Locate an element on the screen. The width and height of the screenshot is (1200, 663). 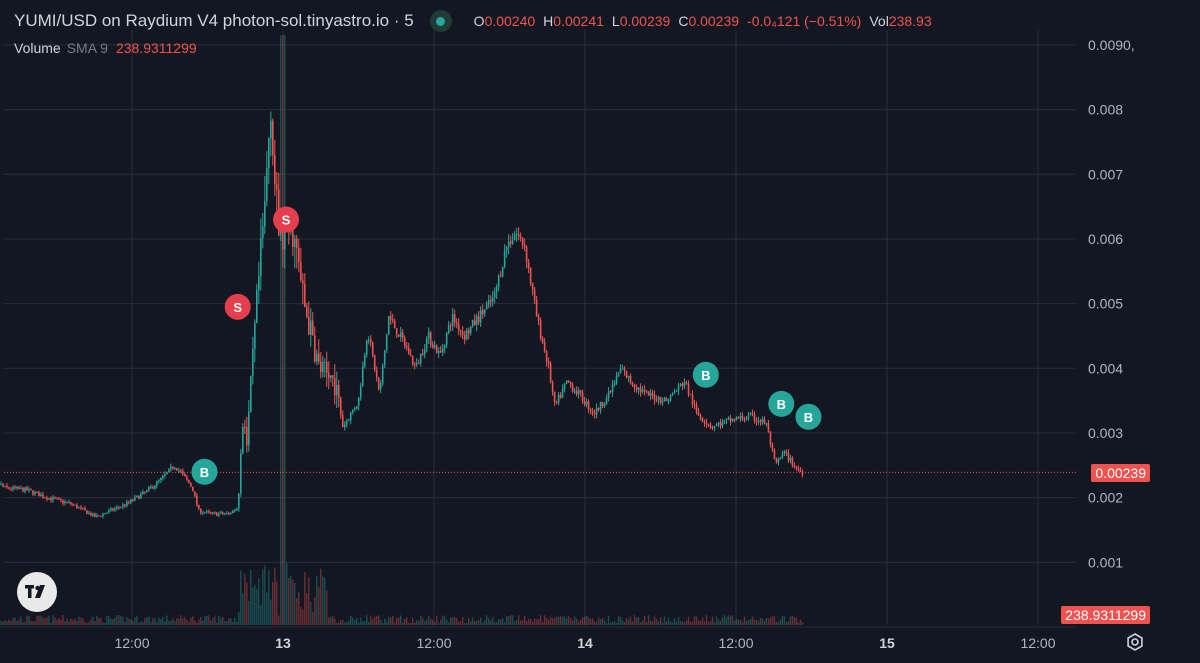
volume-legend: Volume SMA 9 238.9311299 is located at coordinates (105, 48).